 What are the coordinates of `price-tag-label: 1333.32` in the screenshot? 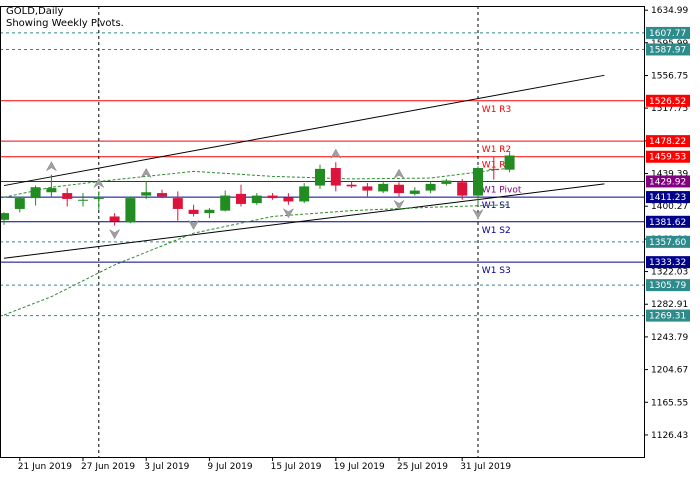 It's located at (667, 263).